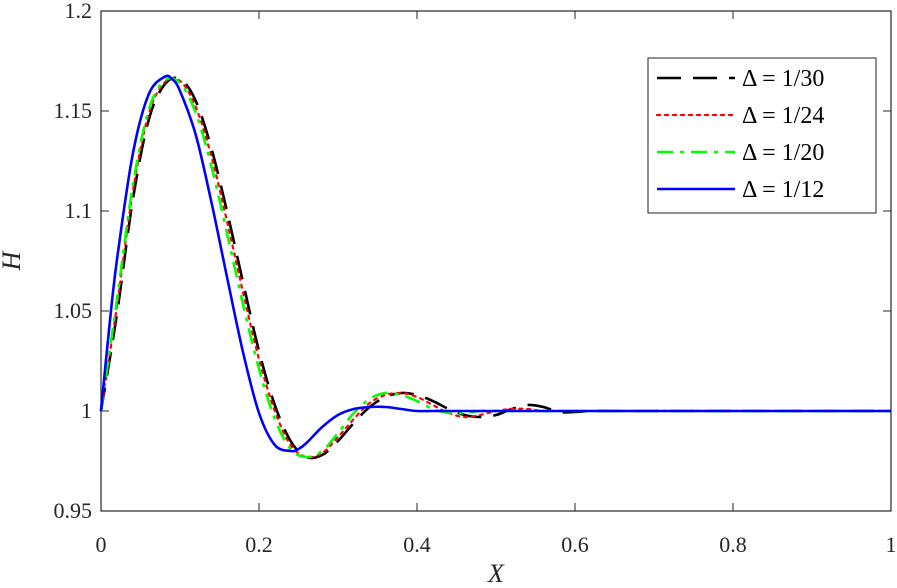 The height and width of the screenshot is (588, 897). I want to click on legend-label-1: Δ = 1/30, so click(783, 79).